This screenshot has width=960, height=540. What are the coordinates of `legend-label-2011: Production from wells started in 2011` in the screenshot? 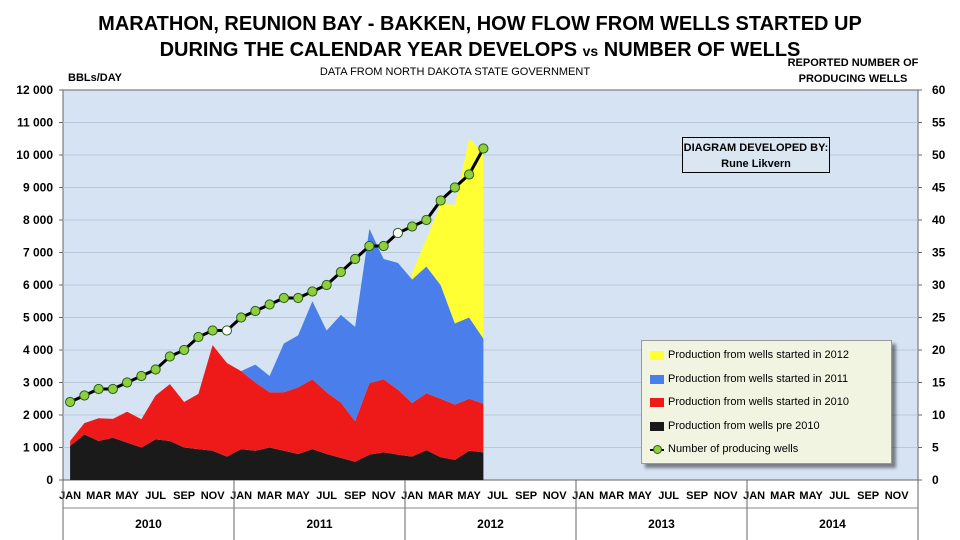 It's located at (758, 379).